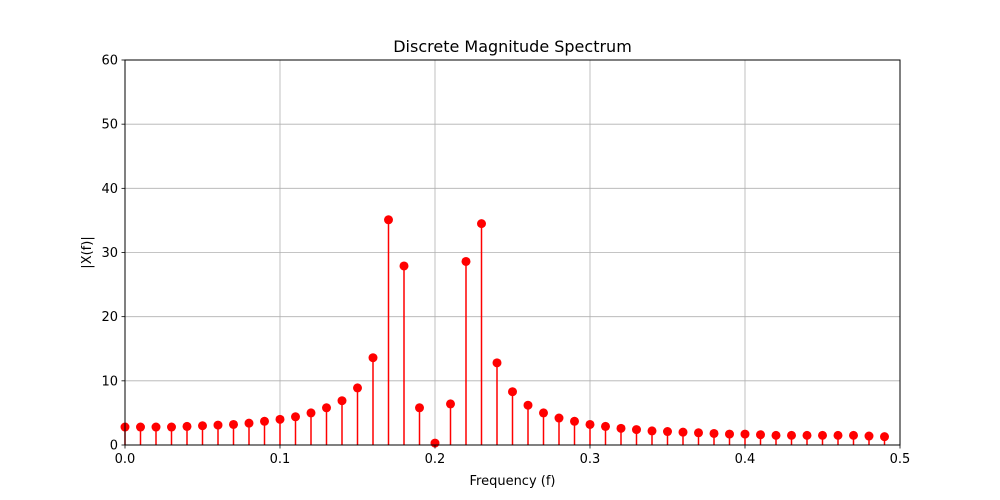 The width and height of the screenshot is (1000, 500). I want to click on y-tick-label: 10, so click(109, 381).